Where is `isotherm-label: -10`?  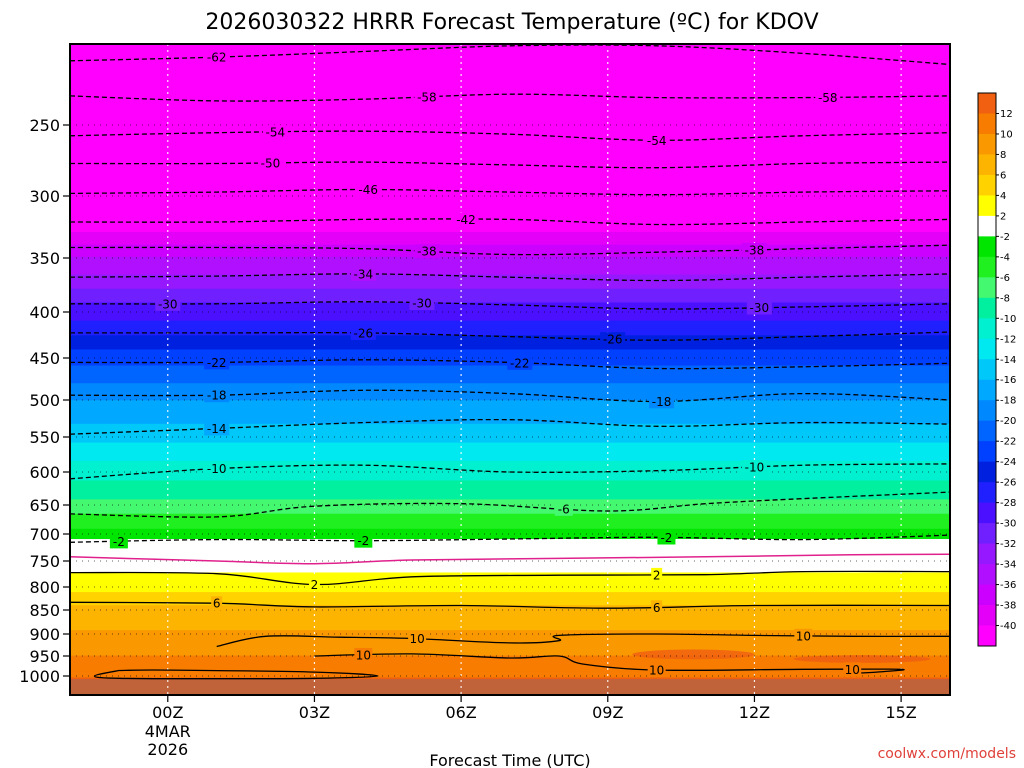
isotherm-label: -10 is located at coordinates (217, 469).